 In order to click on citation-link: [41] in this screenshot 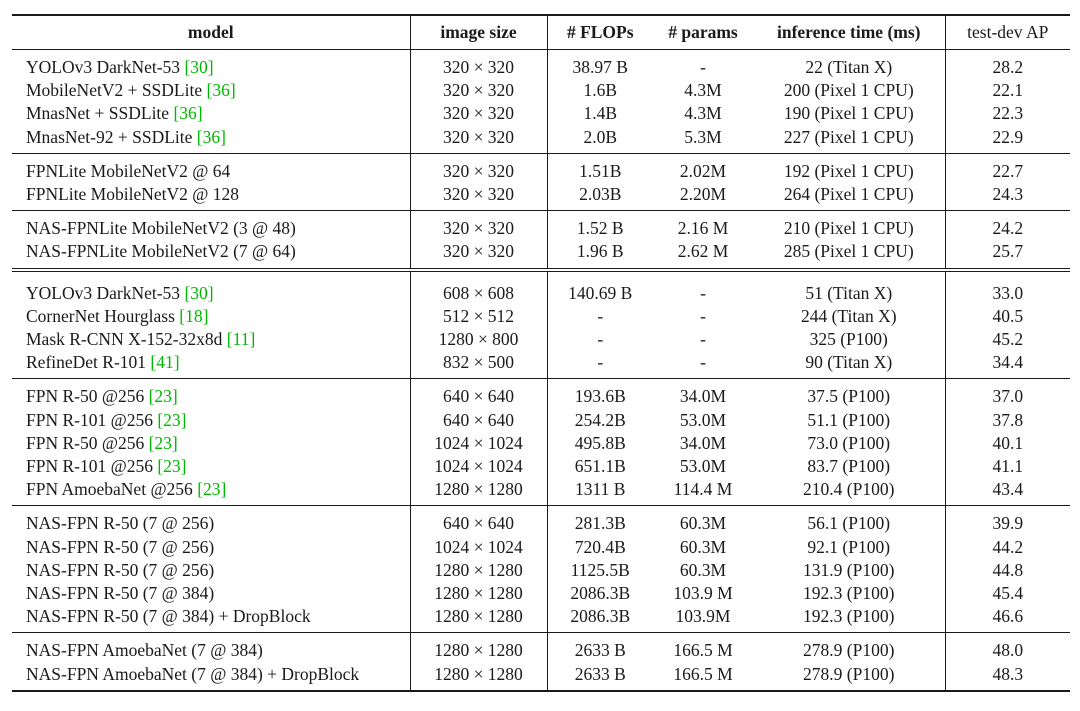, I will do `click(165, 362)`.